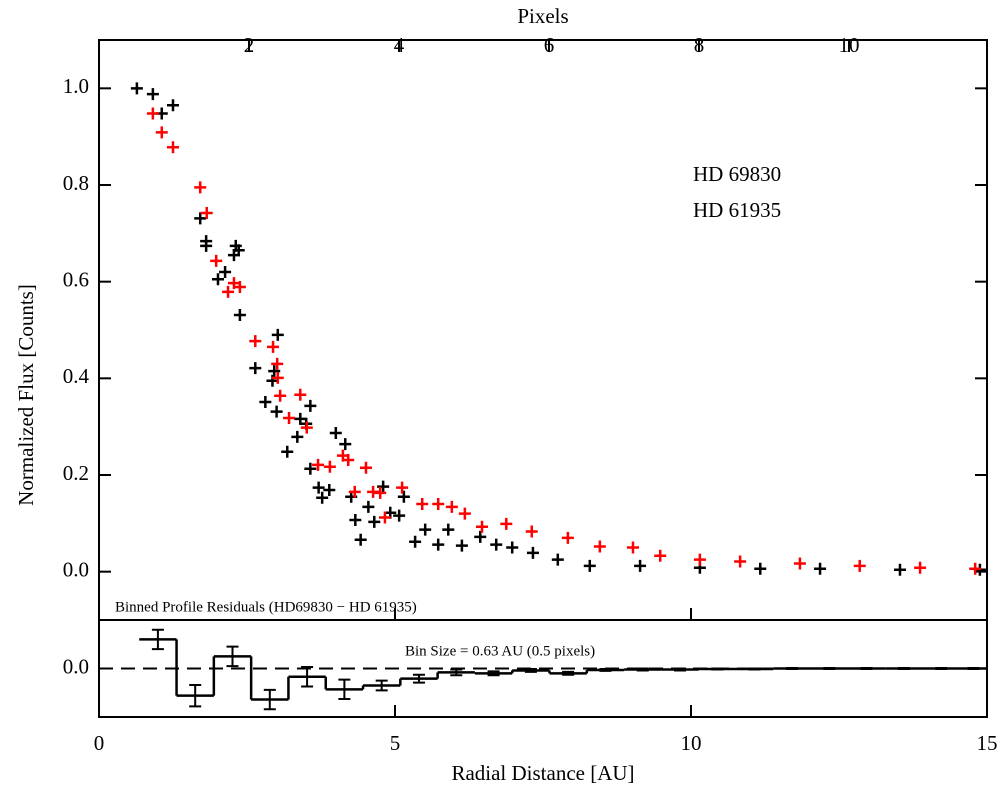 Image resolution: width=1008 pixels, height=795 pixels. Describe the element at coordinates (699, 45) in the screenshot. I see `x2-tick-label: 8` at that location.